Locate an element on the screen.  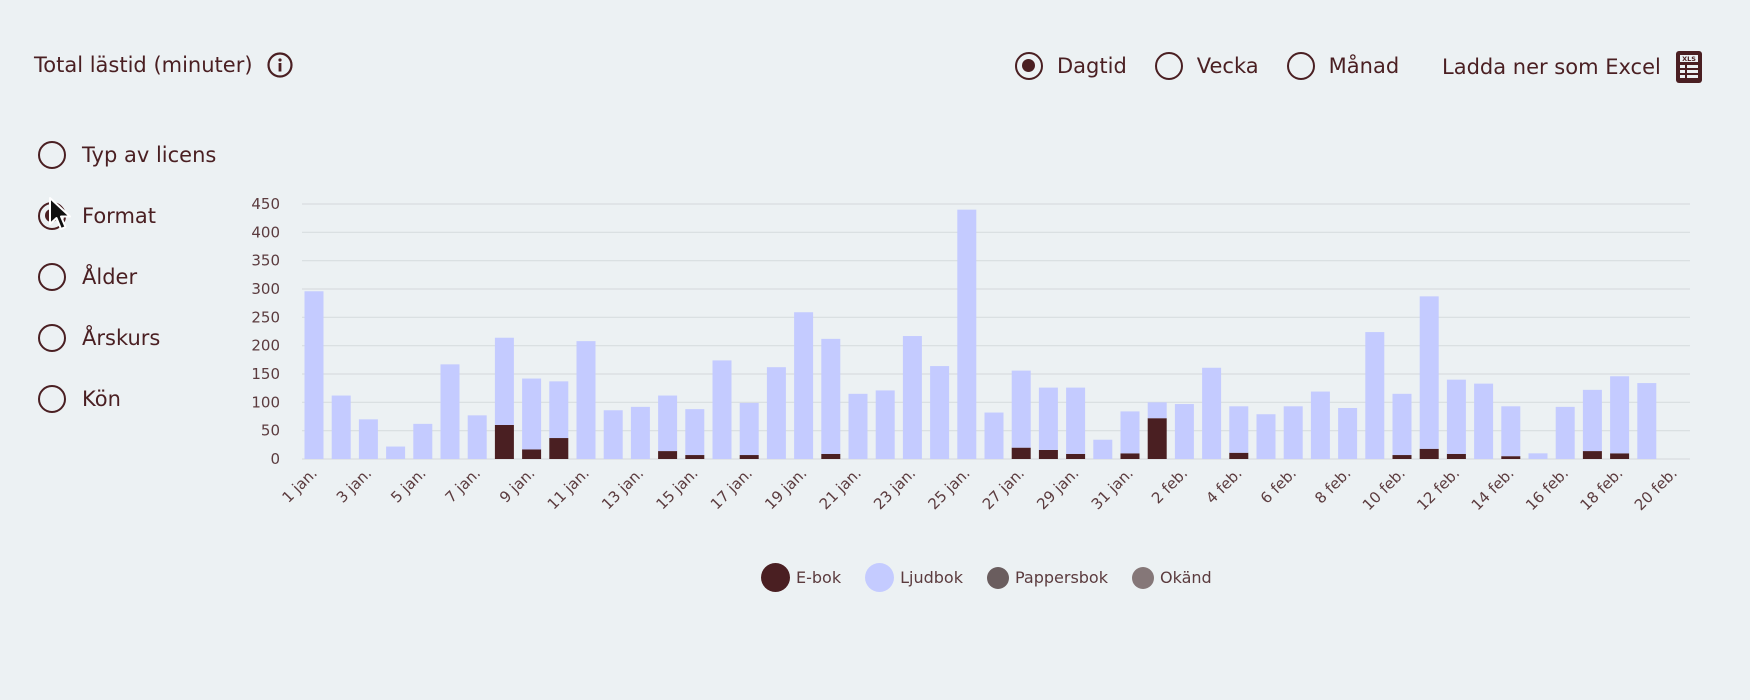
x-tick-label: 20 feb. is located at coordinates (1656, 489).